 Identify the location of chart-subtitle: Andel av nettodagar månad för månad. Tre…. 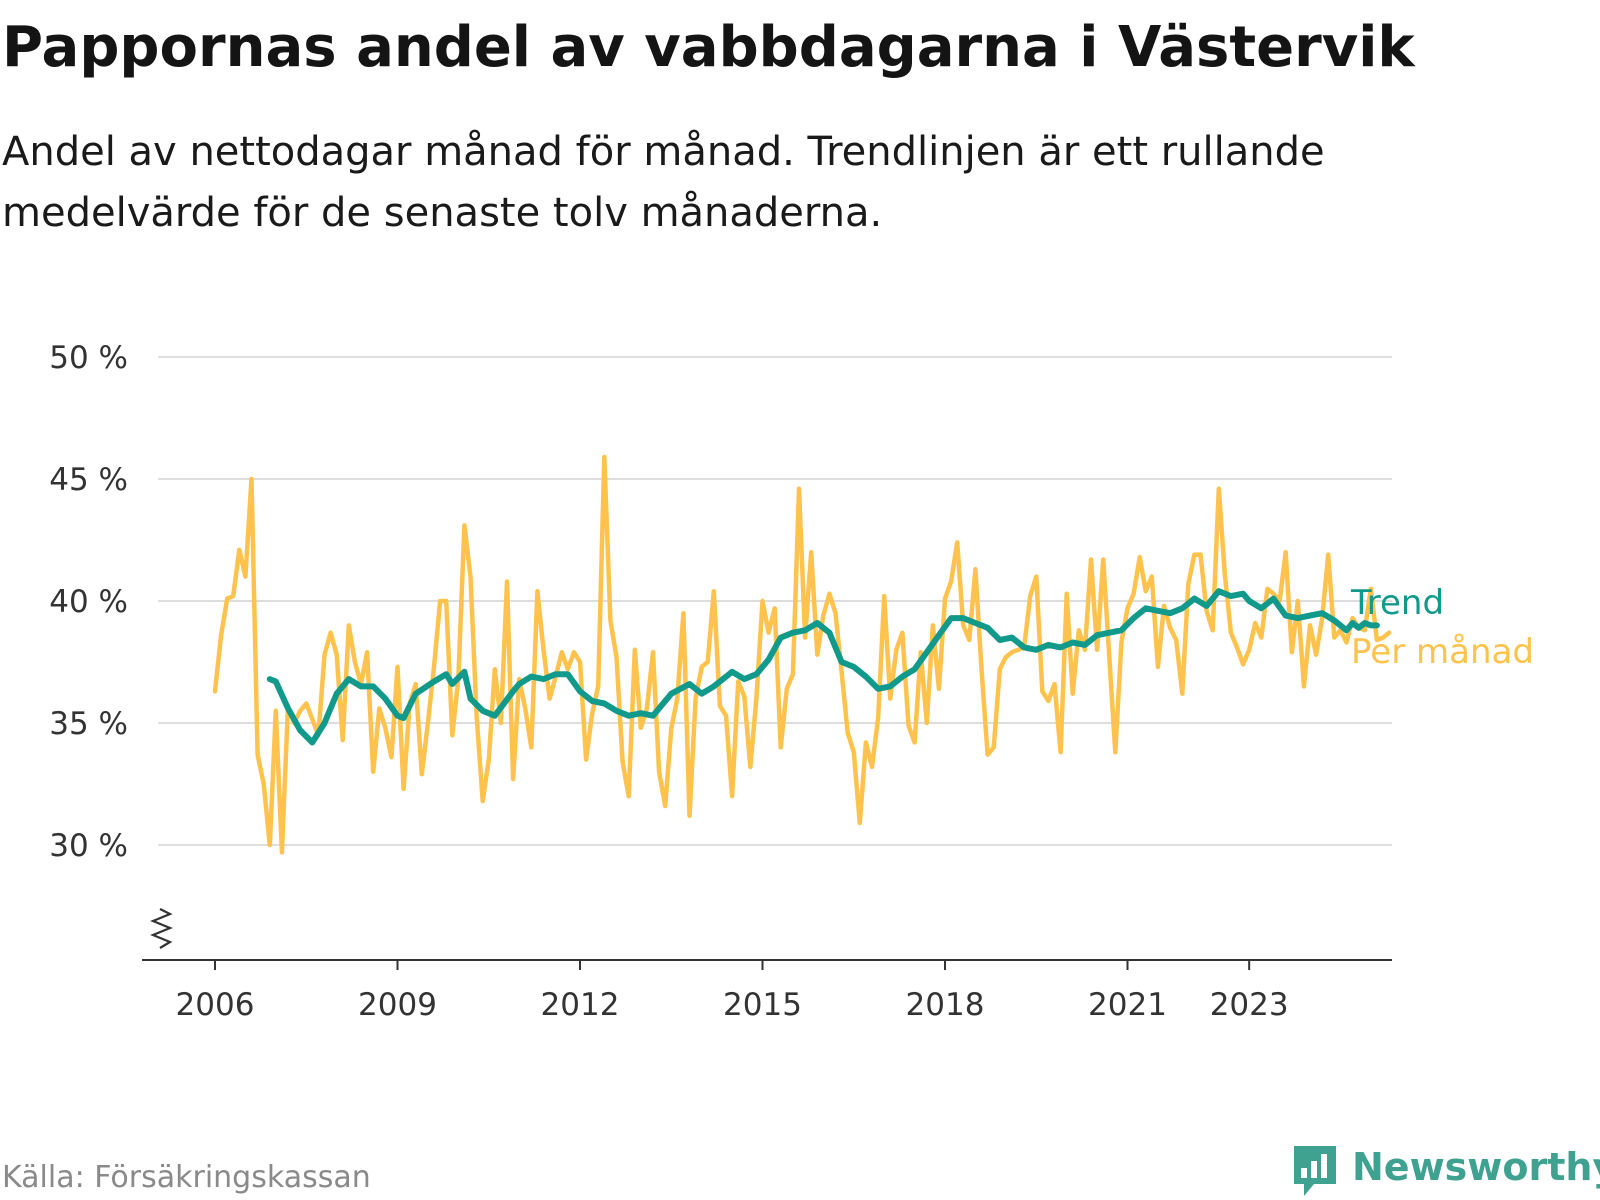
(663, 182).